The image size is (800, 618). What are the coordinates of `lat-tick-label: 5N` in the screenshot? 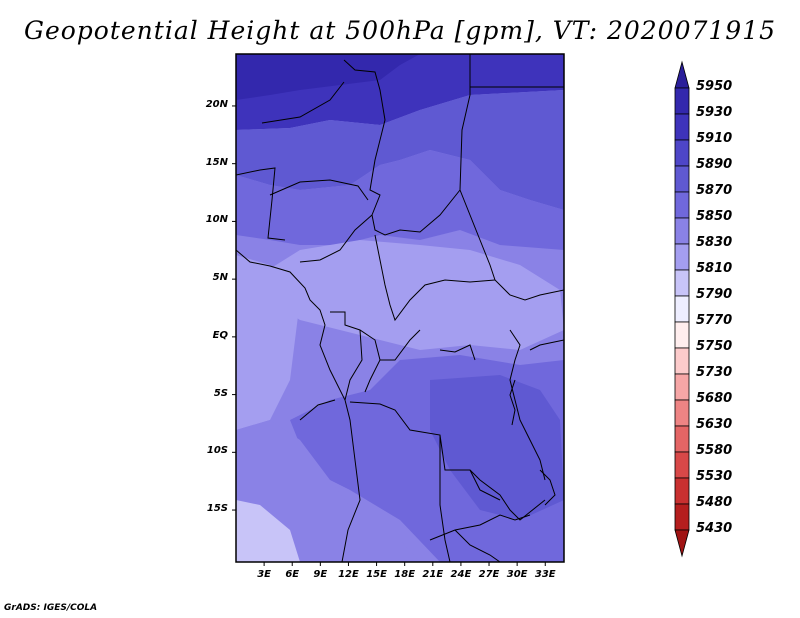 It's located at (220, 278).